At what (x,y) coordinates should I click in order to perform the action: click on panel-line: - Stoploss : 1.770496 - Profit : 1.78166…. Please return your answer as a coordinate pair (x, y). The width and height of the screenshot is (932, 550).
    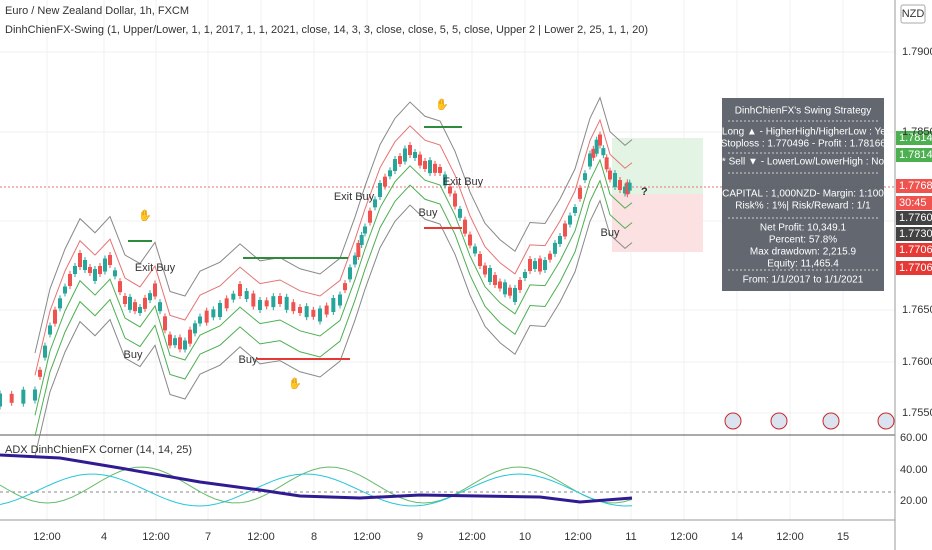
    Looking at the image, I should click on (803, 144).